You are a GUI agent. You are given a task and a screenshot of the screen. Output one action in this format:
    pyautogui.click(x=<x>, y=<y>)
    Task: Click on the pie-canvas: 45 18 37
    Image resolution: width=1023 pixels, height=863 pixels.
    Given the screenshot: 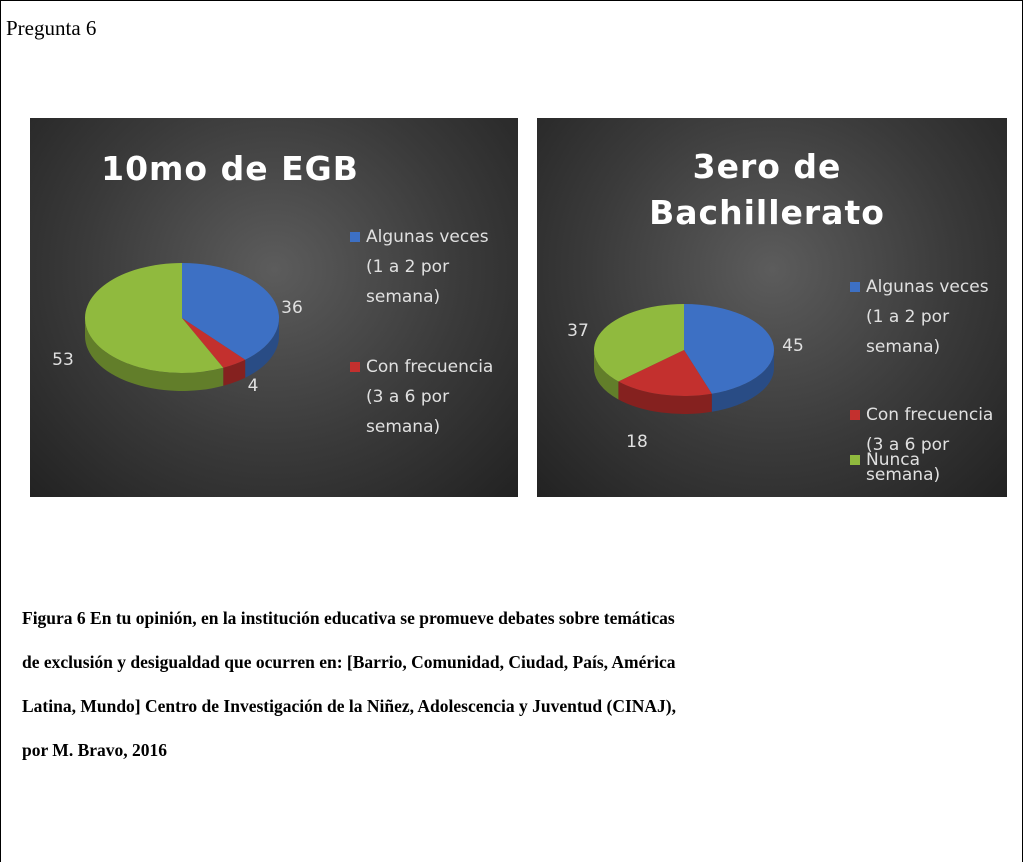 What is the action you would take?
    pyautogui.click(x=685, y=378)
    